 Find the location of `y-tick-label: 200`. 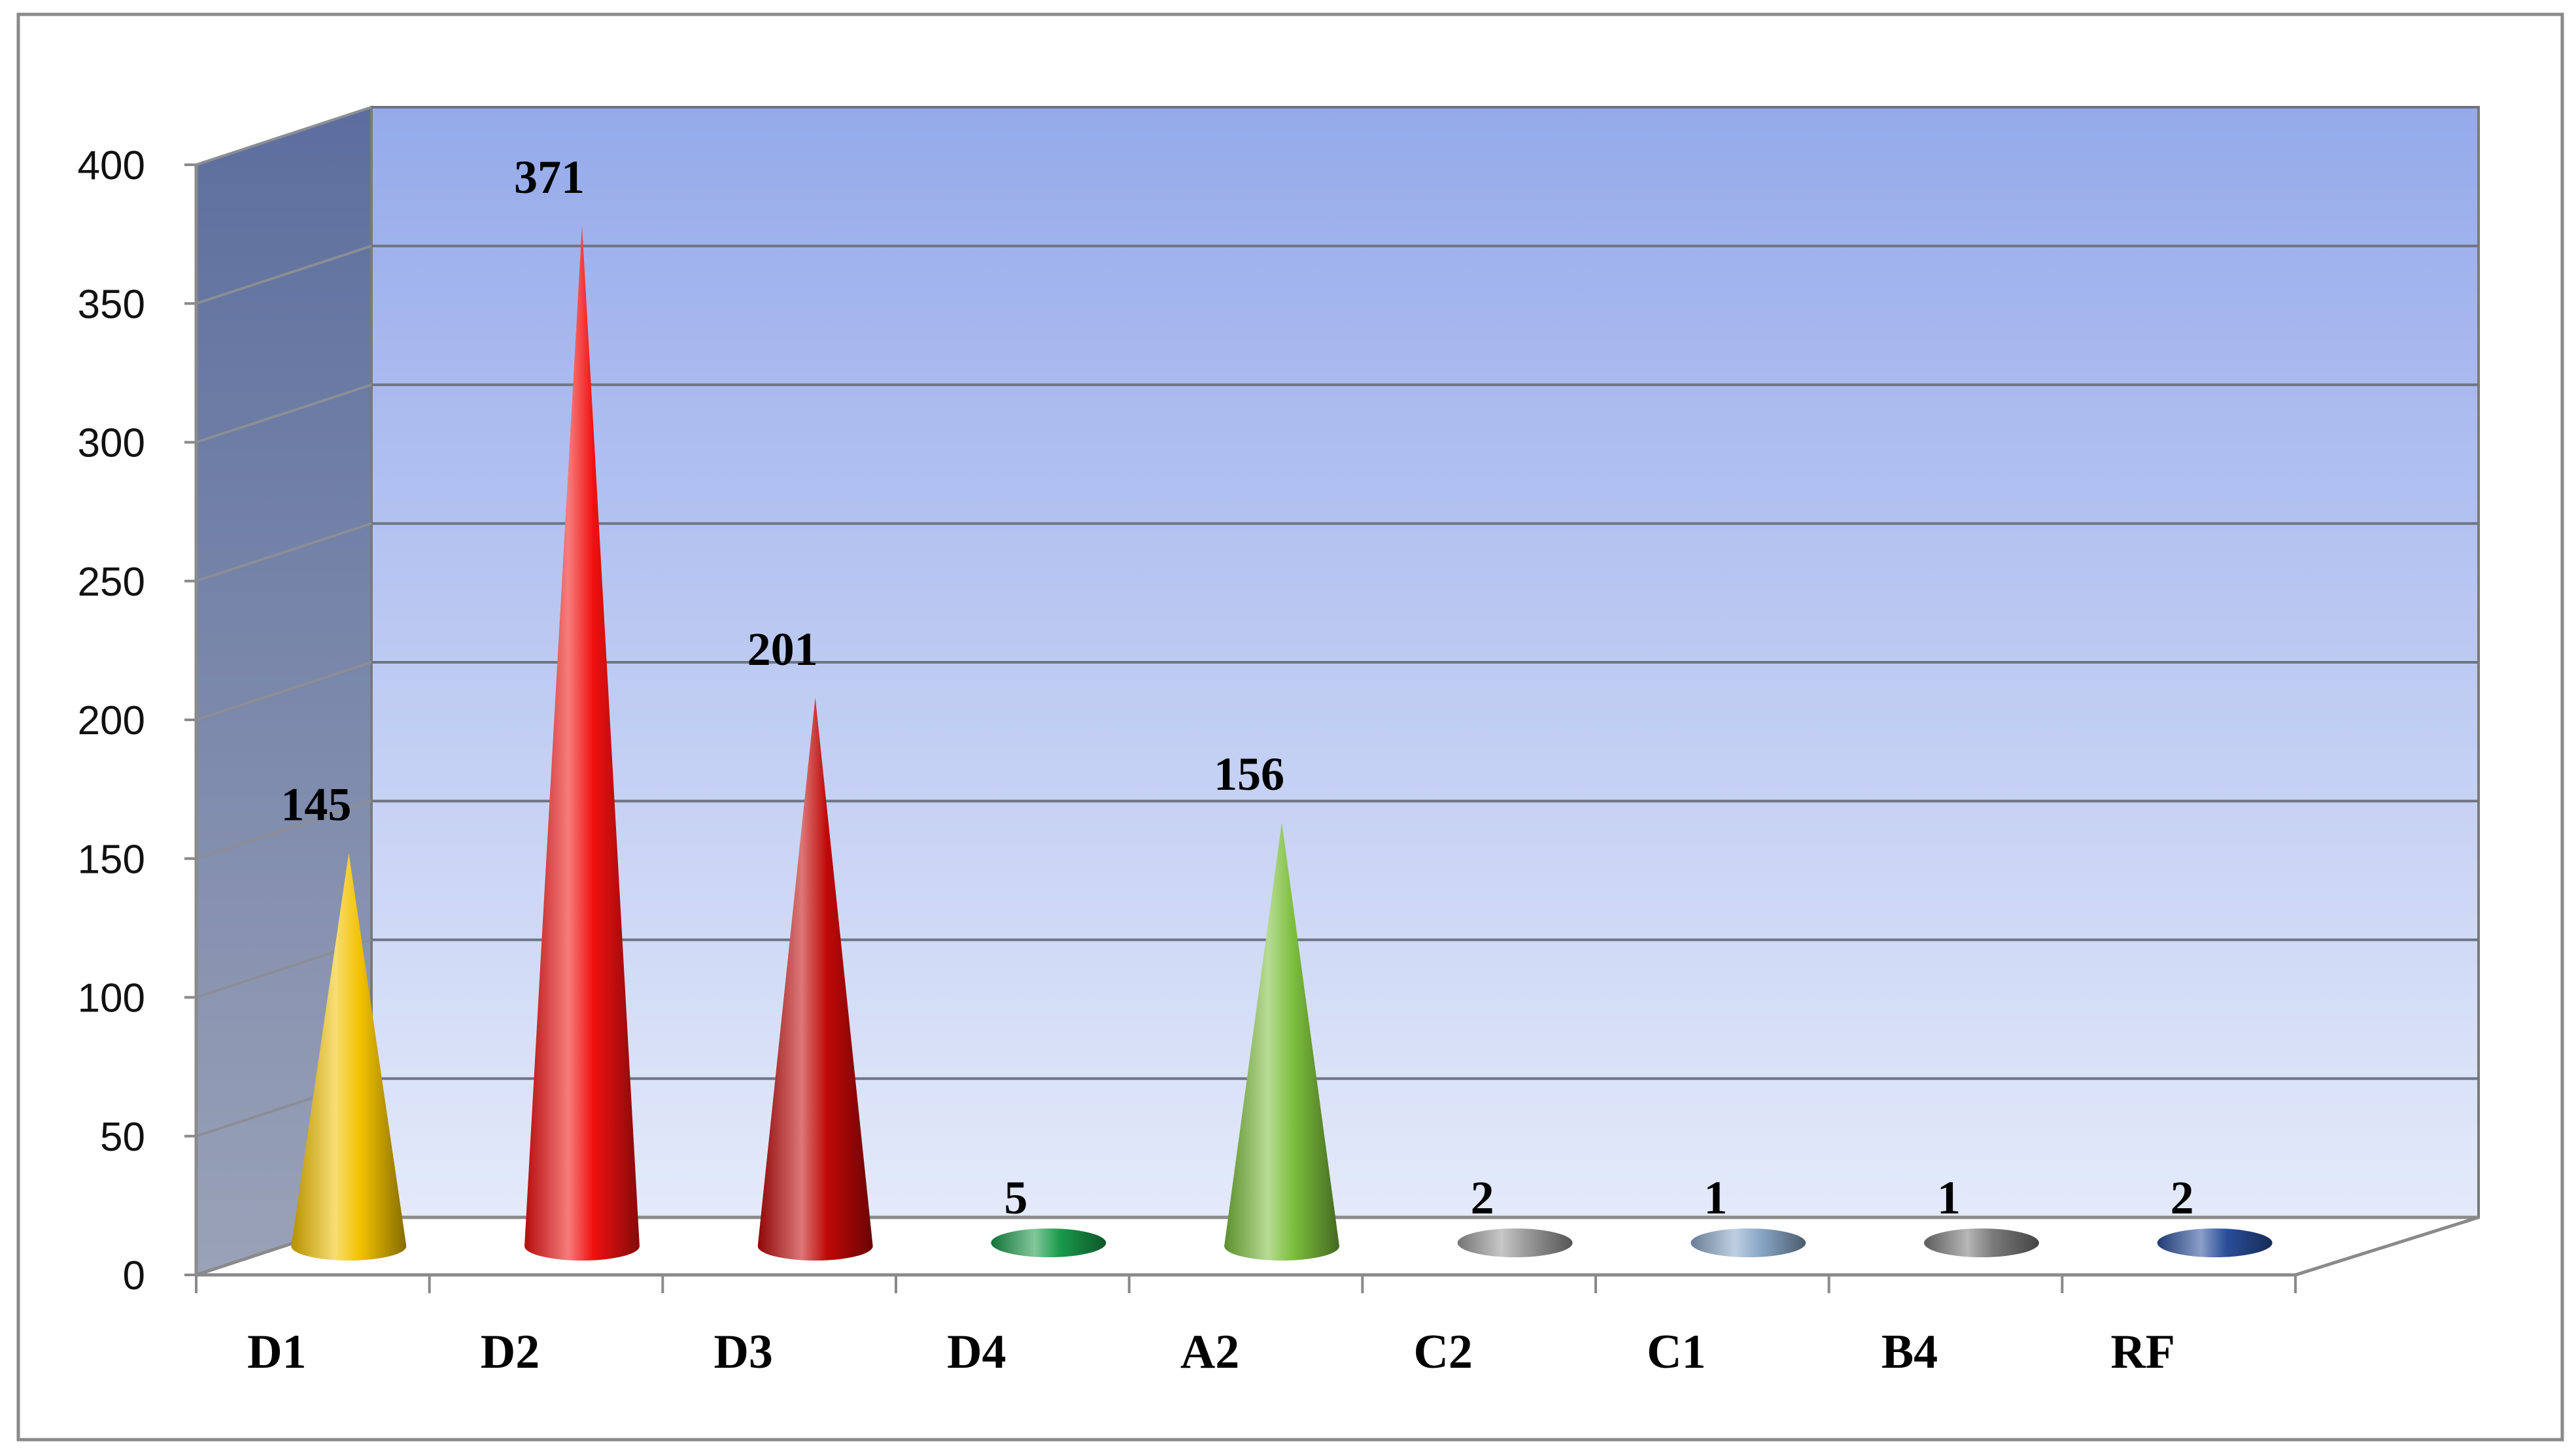

y-tick-label: 200 is located at coordinates (112, 720).